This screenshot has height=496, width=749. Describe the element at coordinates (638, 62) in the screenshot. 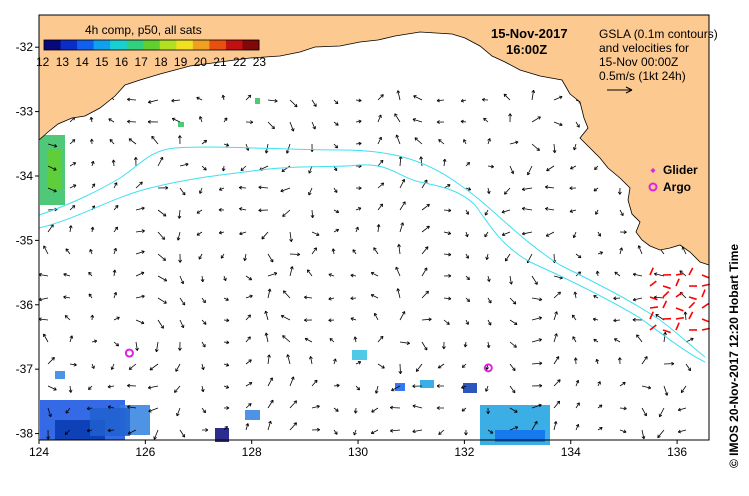

I see `velocity-note-line3: 15-Nov 00:00Z` at that location.